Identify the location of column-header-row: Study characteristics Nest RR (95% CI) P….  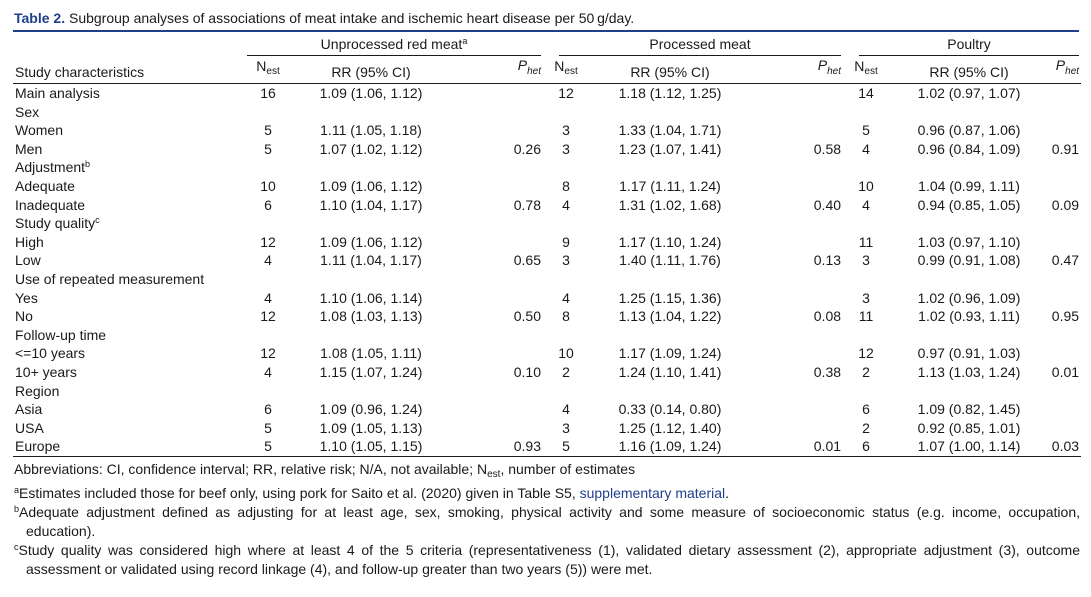
(547, 70).